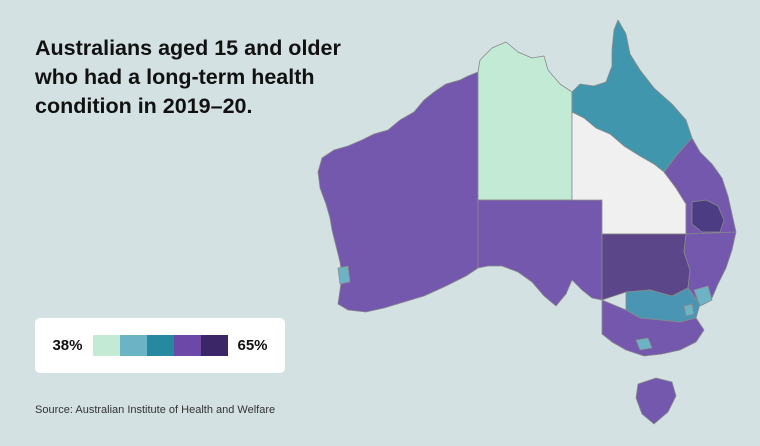  I want to click on legend-max-label: 65%, so click(252, 345).